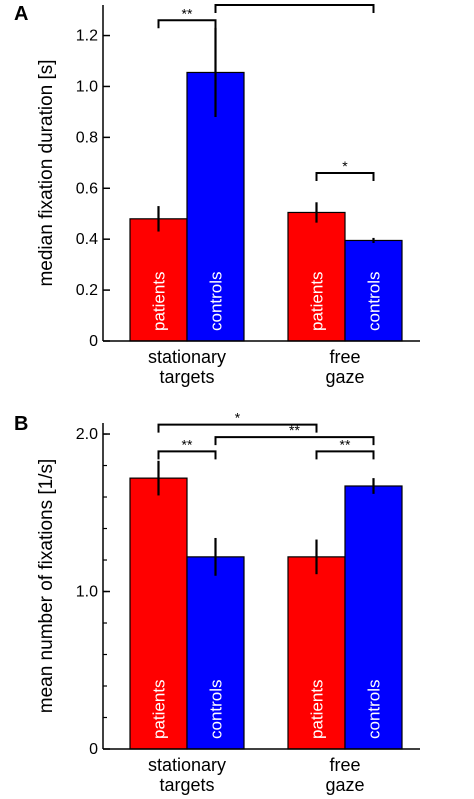 Image resolution: width=474 pixels, height=799 pixels. What do you see at coordinates (87, 188) in the screenshot?
I see `y-tick-label: 0.6` at bounding box center [87, 188].